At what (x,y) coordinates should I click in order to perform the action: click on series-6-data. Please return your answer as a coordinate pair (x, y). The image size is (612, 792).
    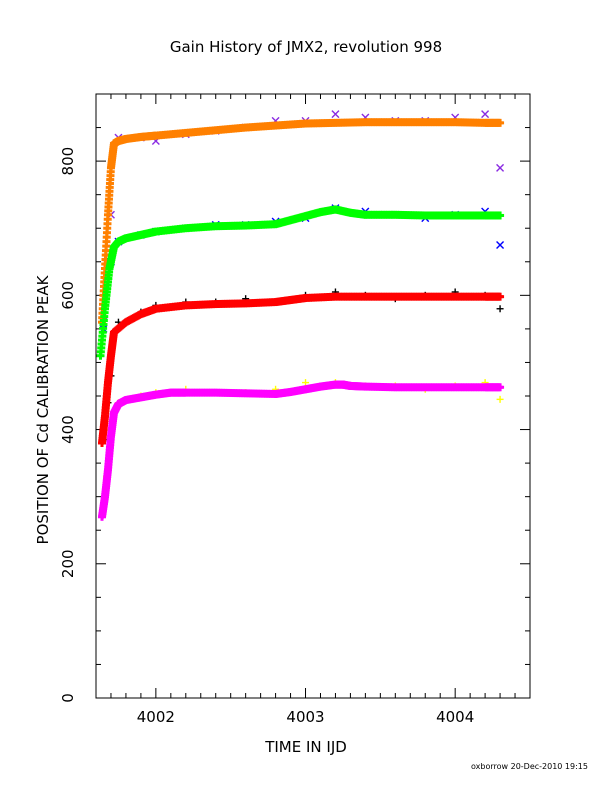
    Looking at the image, I should click on (301, 448).